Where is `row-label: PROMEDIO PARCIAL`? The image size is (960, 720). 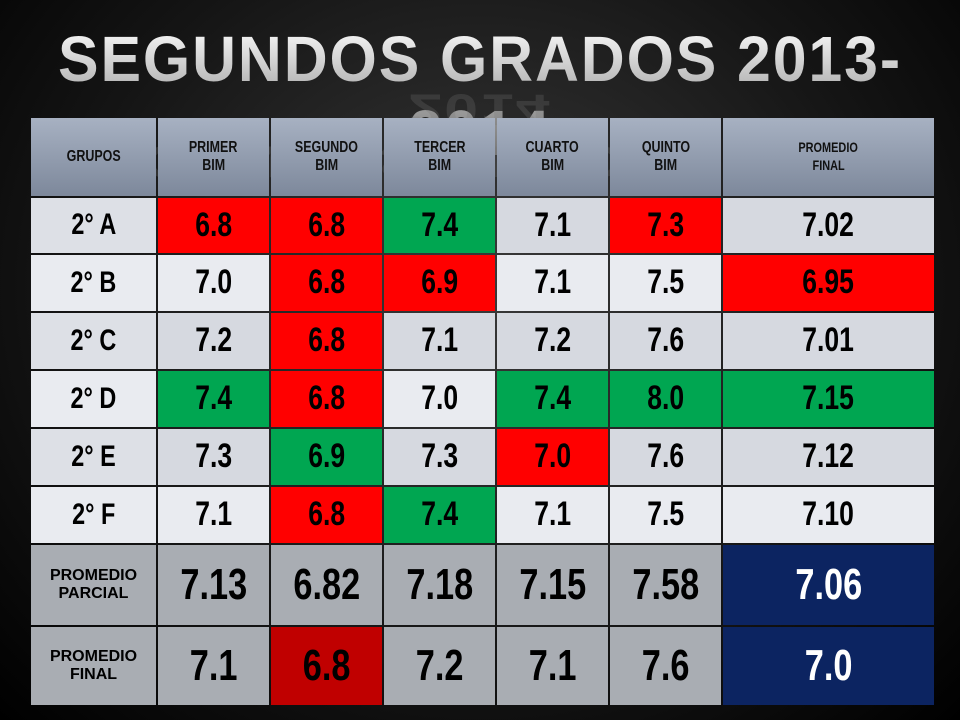 row-label: PROMEDIO PARCIAL is located at coordinates (93, 585).